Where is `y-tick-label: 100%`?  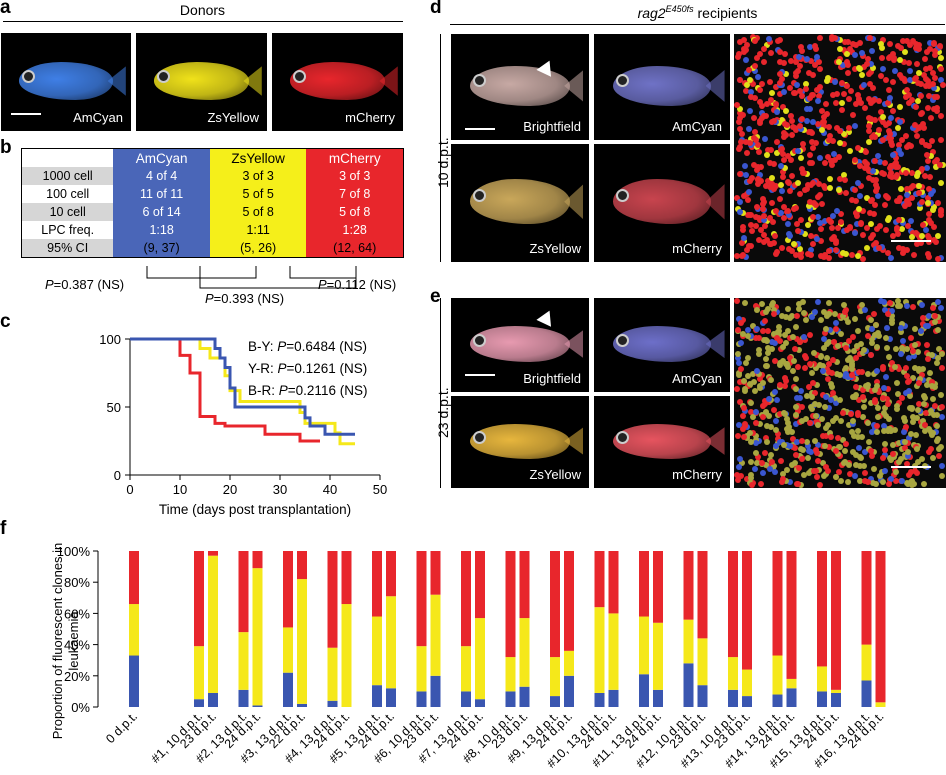
y-tick-label: 100% is located at coordinates (74, 551).